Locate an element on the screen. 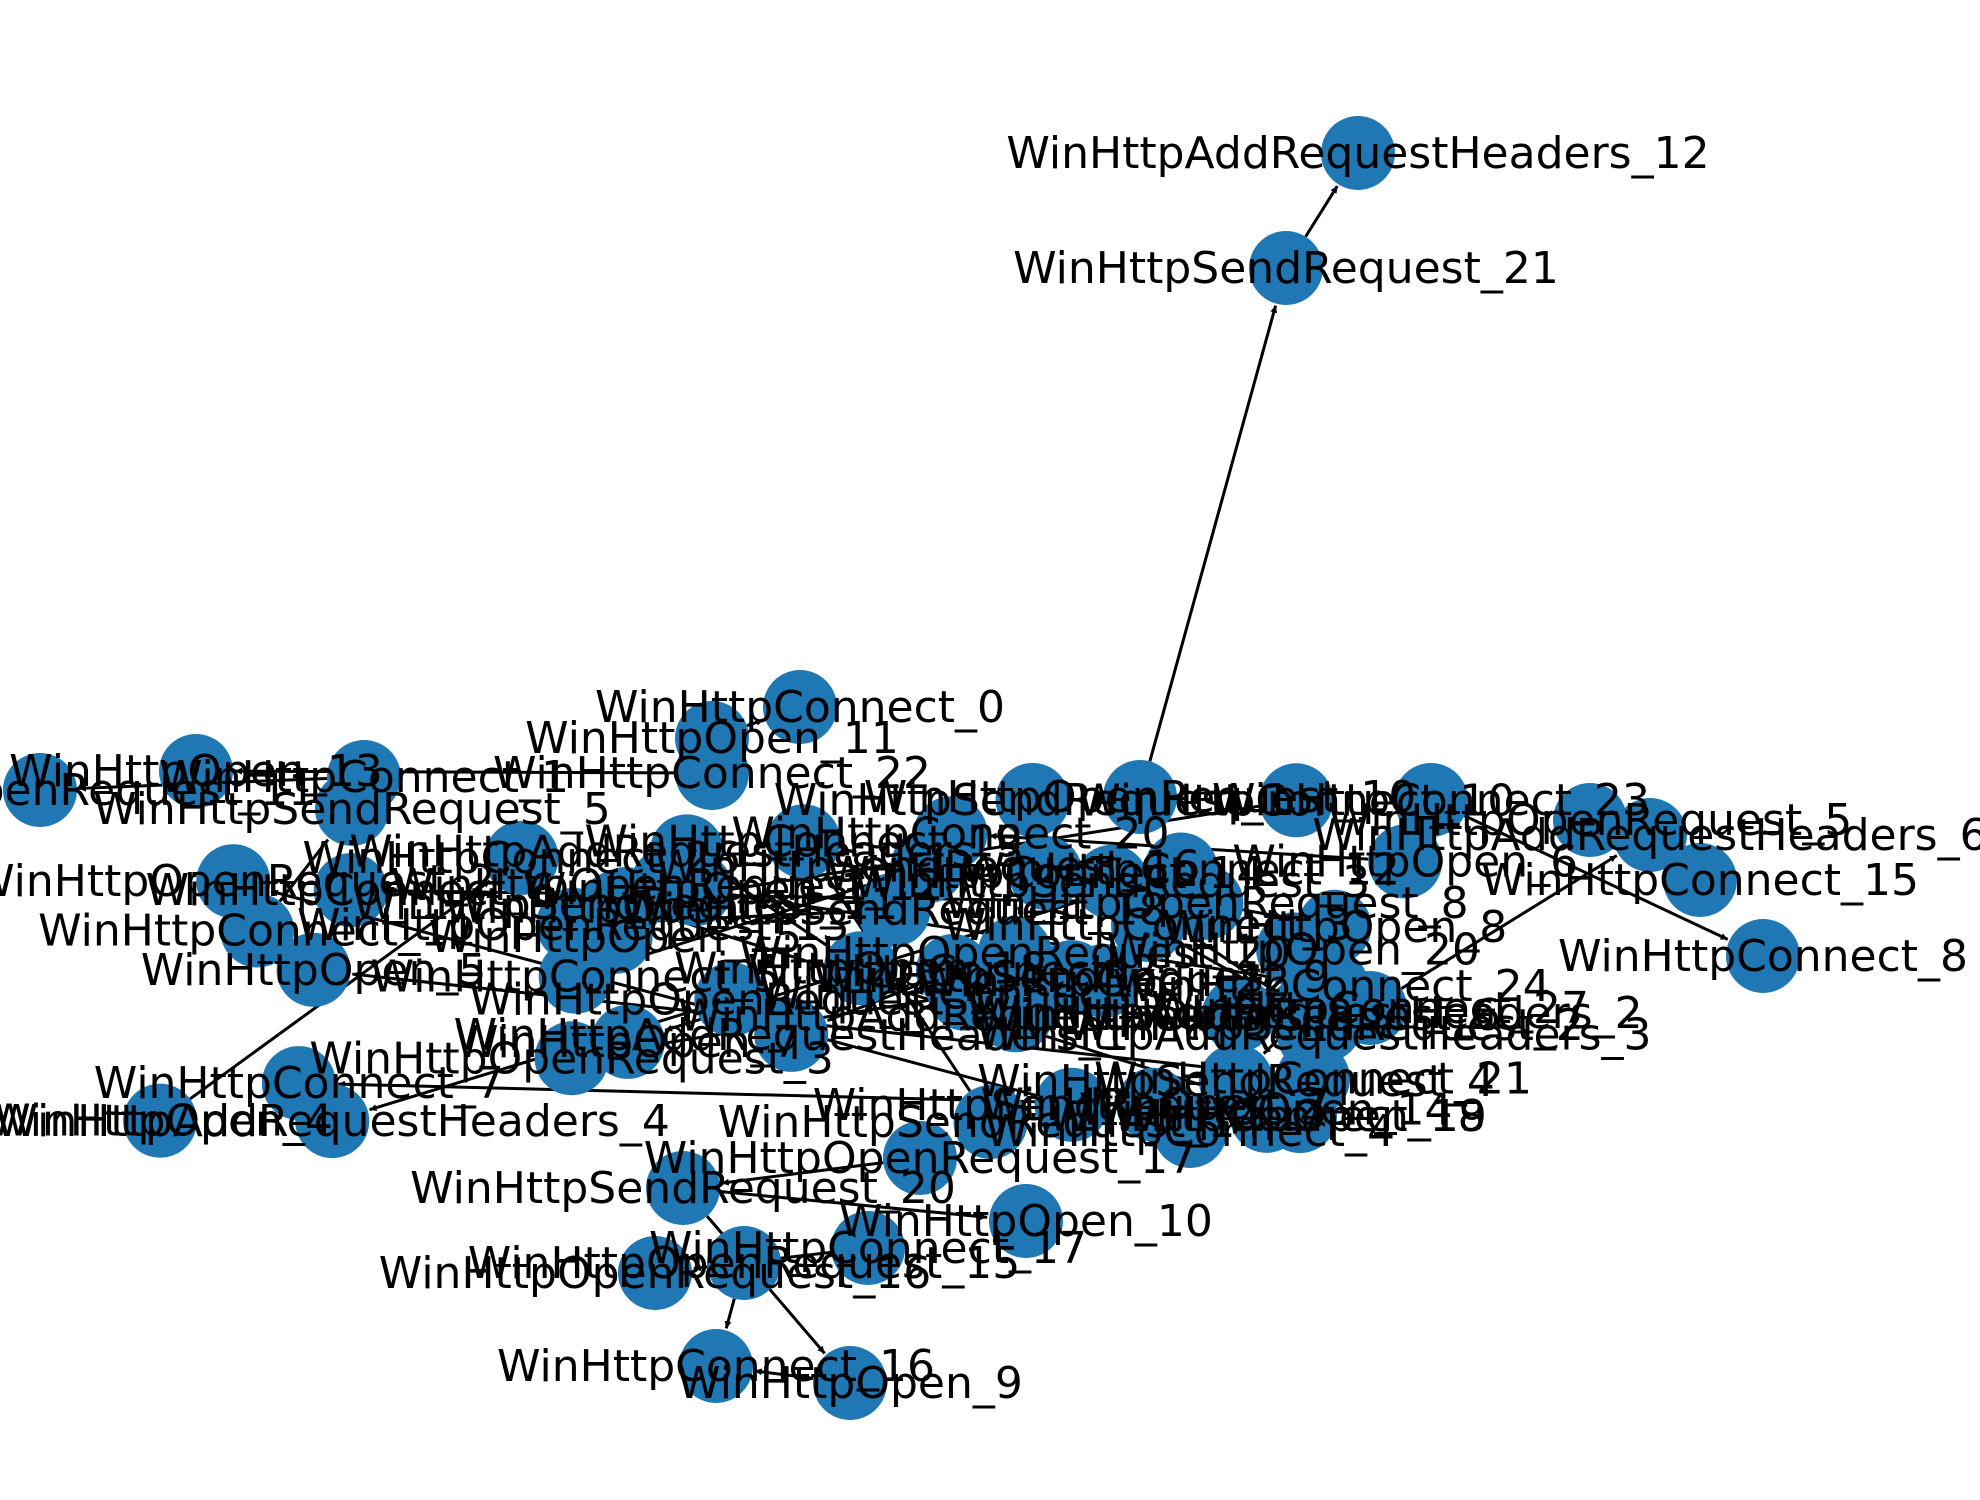  node-label-n6: WinHttpConnect_1 is located at coordinates (364, 777).